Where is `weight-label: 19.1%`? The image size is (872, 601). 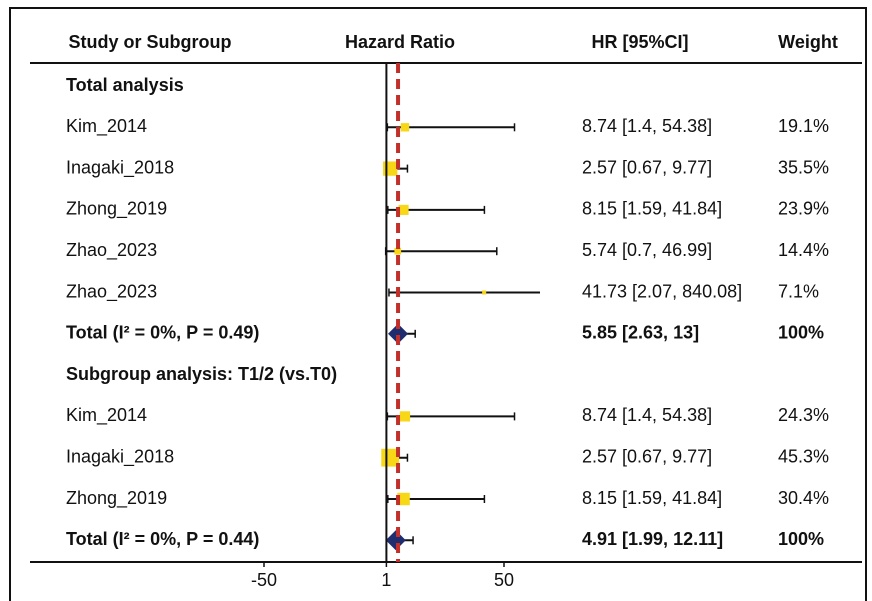
weight-label: 19.1% is located at coordinates (803, 126).